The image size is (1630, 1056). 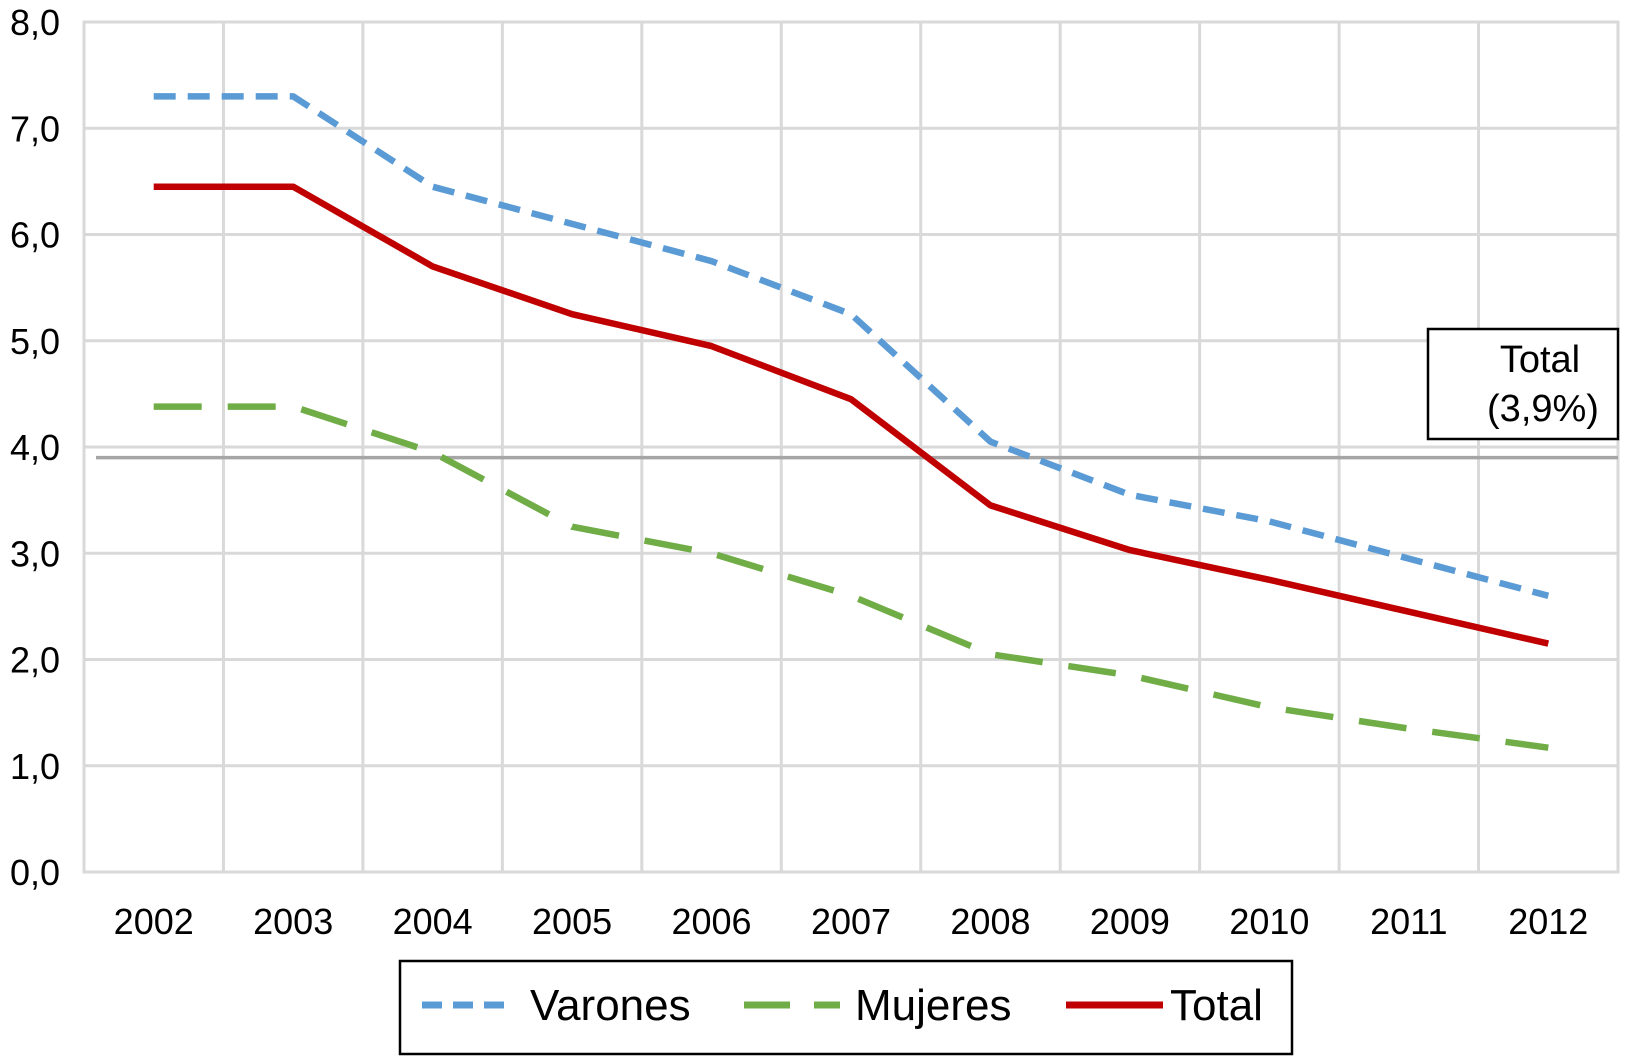 I want to click on x-tick-label: 2002, so click(x=154, y=921).